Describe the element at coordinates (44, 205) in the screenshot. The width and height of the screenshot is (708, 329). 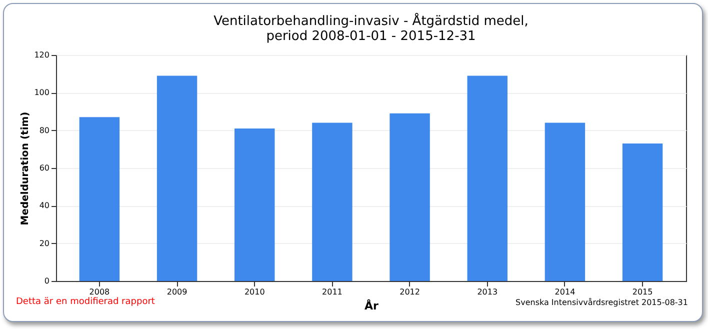
I see `y-tick-label: 40` at that location.